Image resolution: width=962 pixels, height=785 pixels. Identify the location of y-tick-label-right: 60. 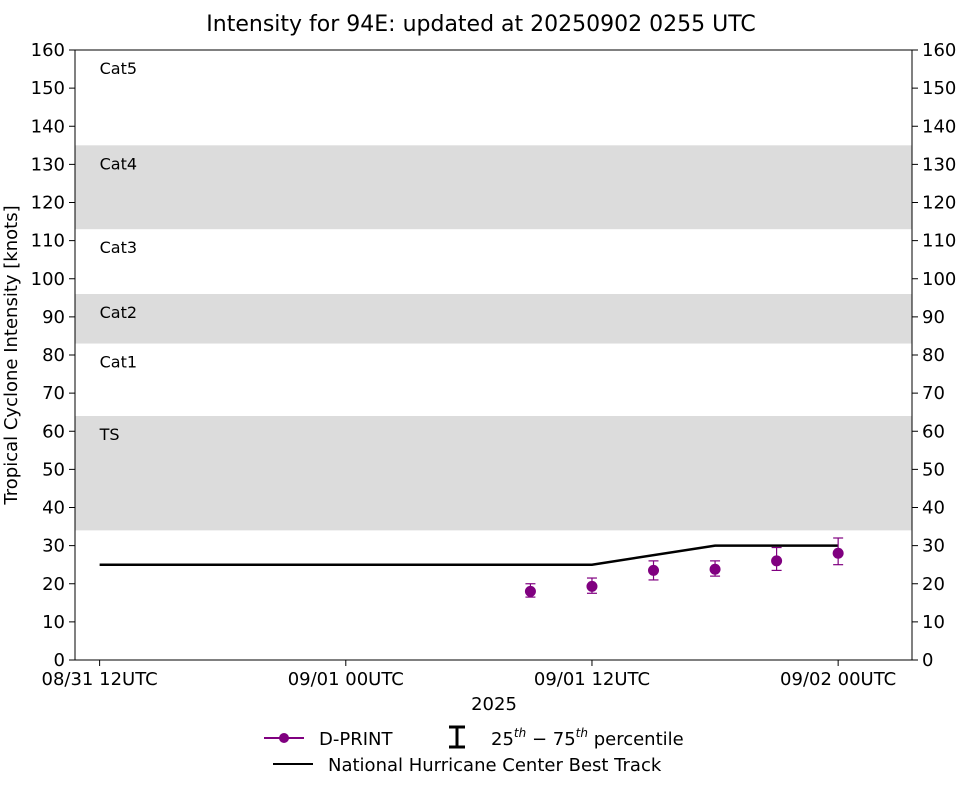
(933, 431).